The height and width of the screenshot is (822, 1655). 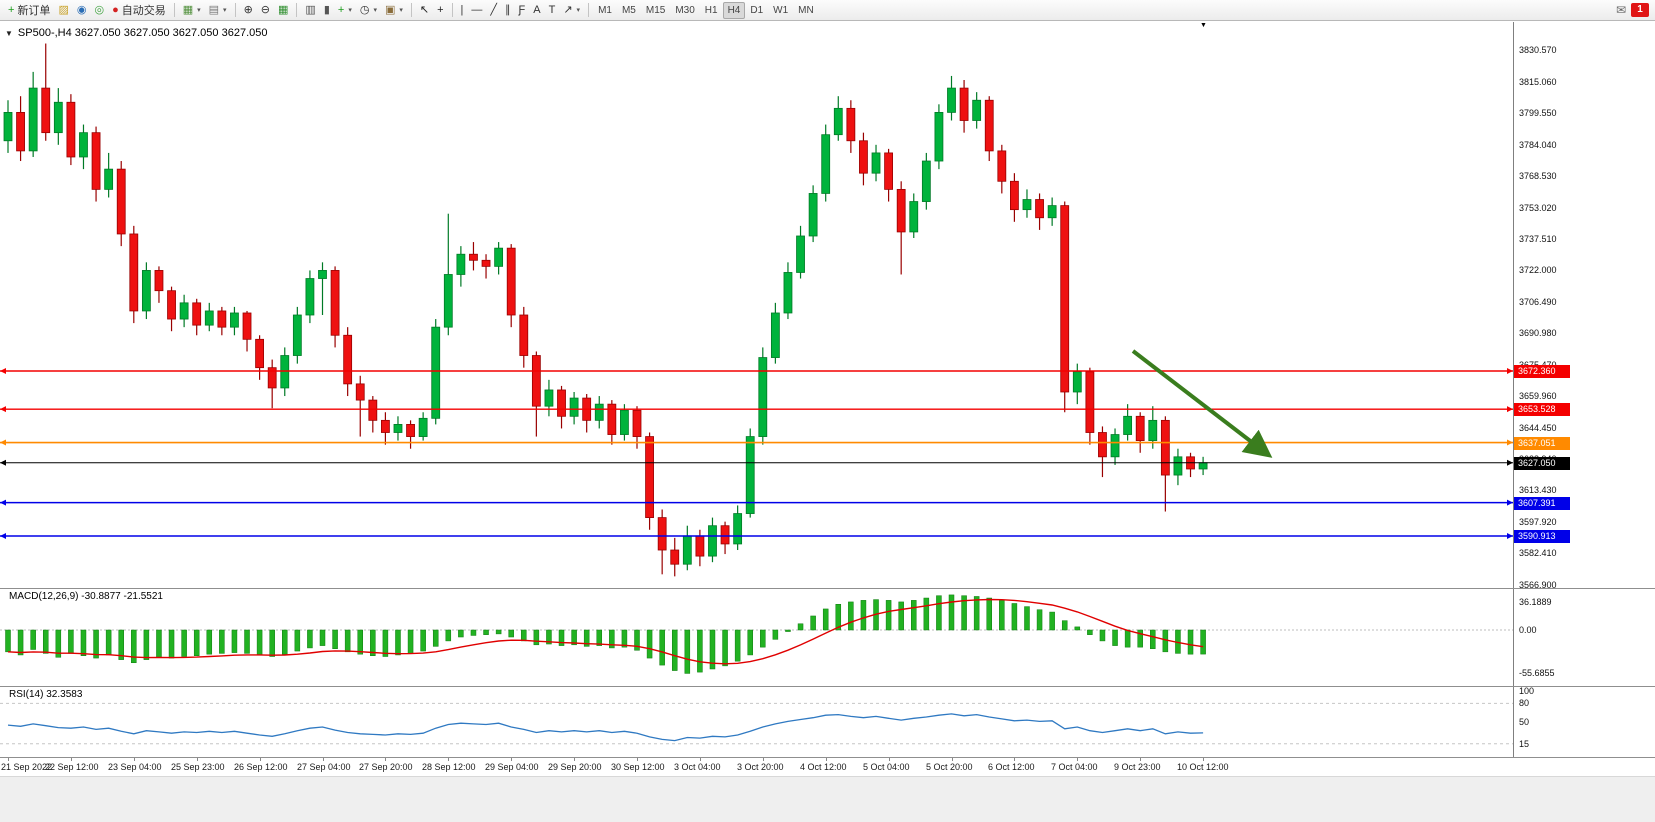 I want to click on macd-panel-divider, so click(x=827, y=588).